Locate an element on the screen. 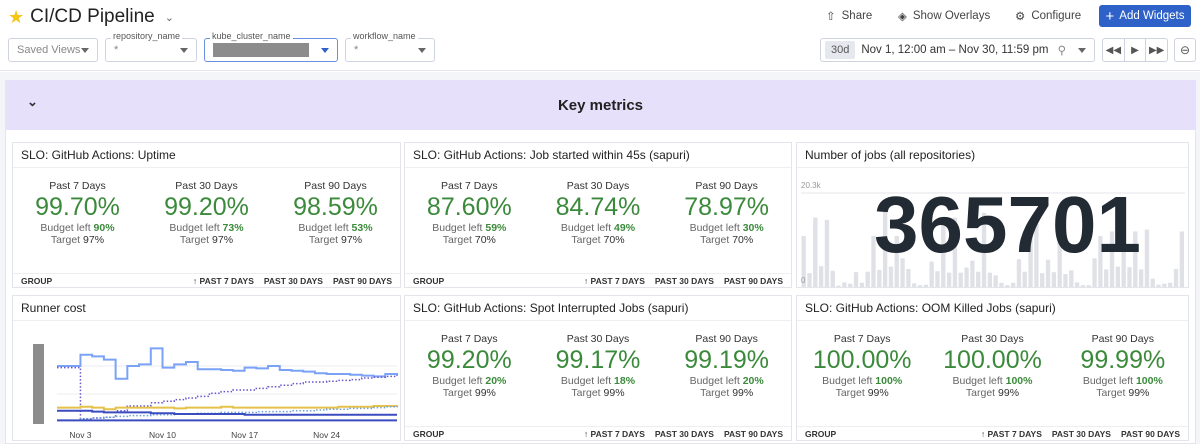 The image size is (1200, 444). slo-value: 99.99% is located at coordinates (1123, 360).